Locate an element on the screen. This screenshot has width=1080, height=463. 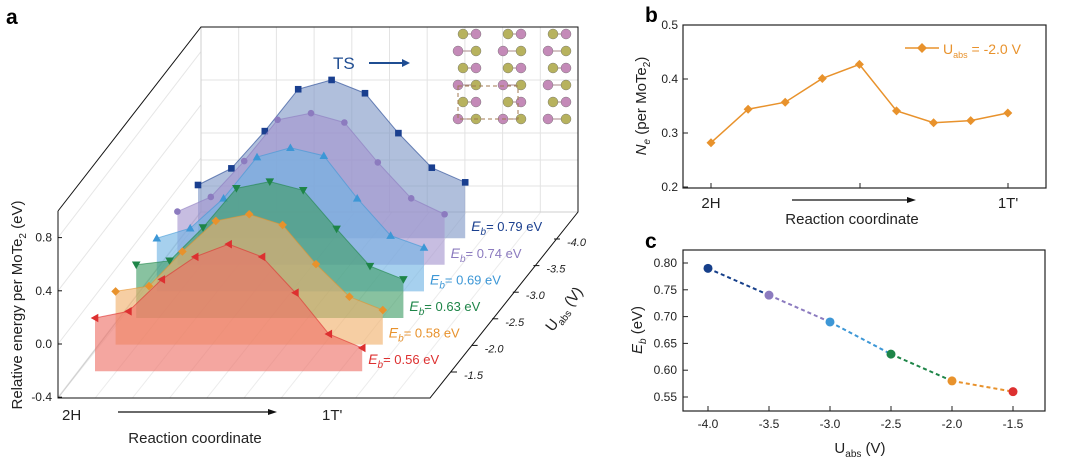
x-tick-label: -2.5 is located at coordinates (891, 424).